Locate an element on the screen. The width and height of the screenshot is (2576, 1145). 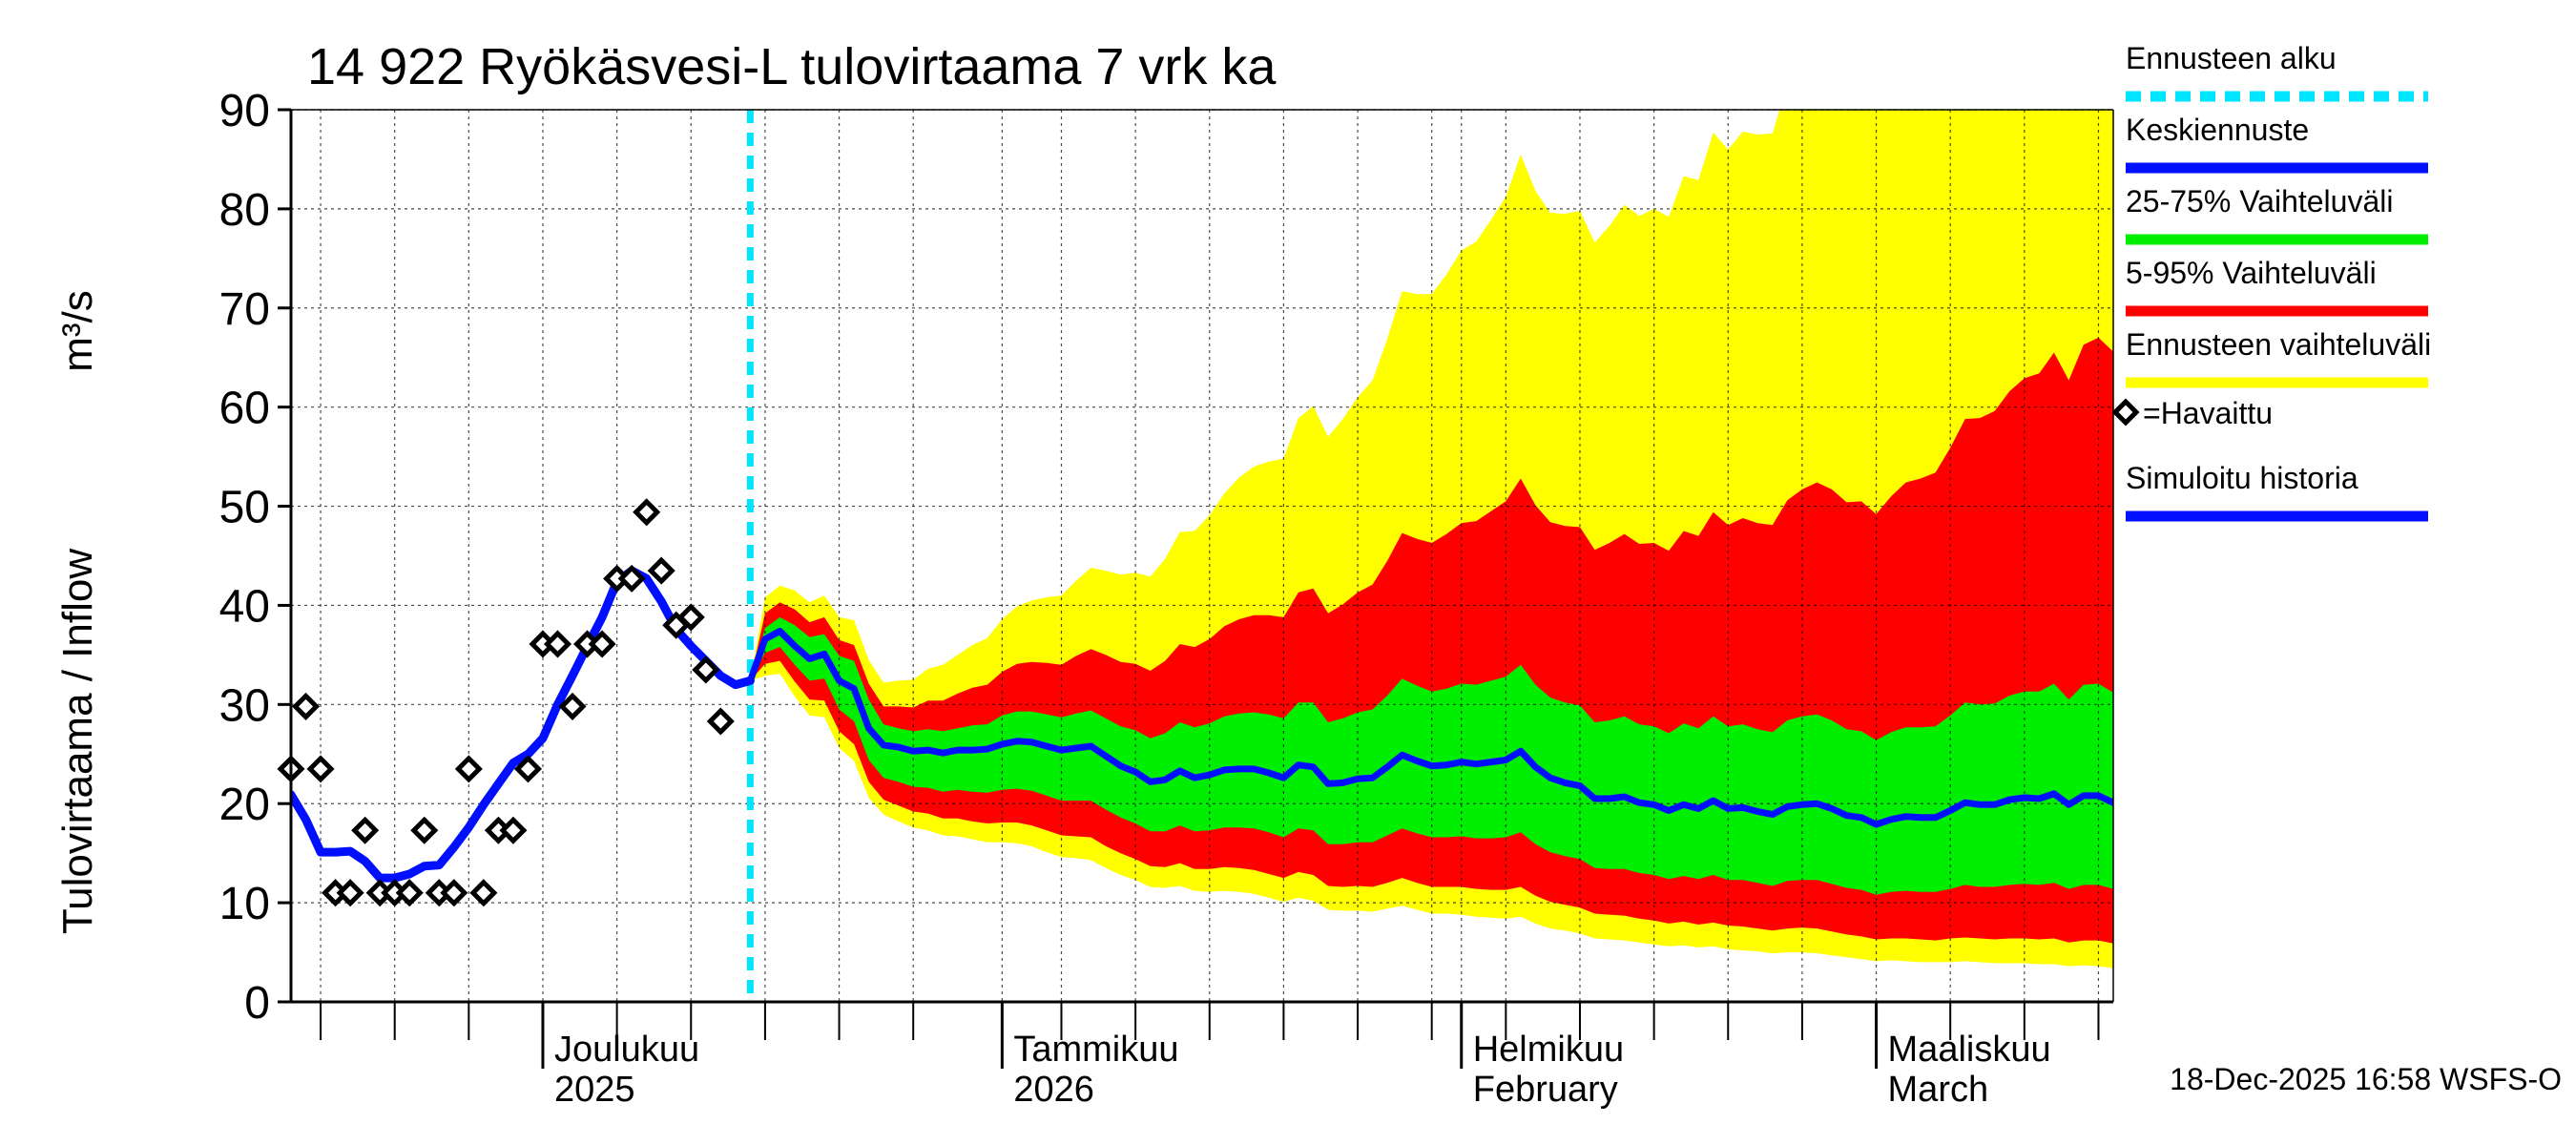
y-axis-label: Tulovirtaama / Inflow m³/s is located at coordinates (77, 612).